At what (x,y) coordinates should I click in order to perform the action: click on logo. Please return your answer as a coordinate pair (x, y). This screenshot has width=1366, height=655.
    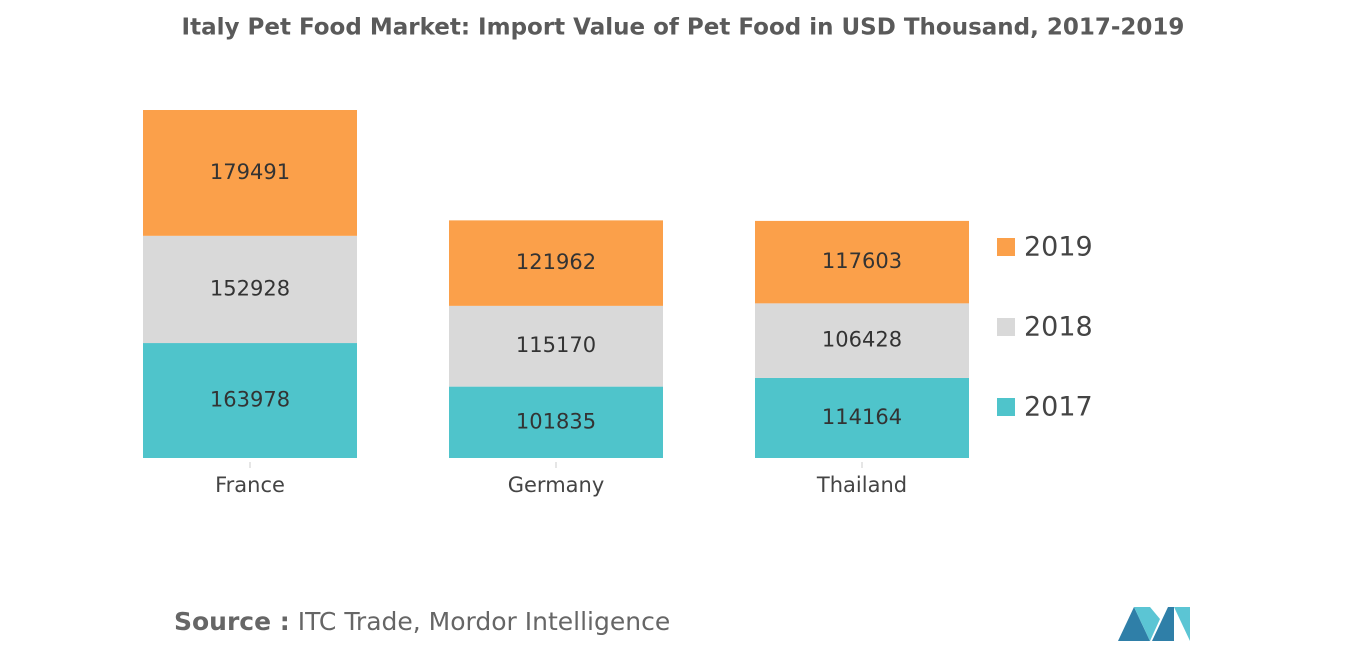
    Looking at the image, I should click on (1154, 624).